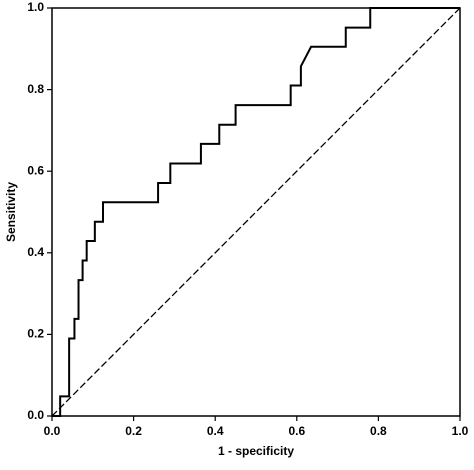 The image size is (474, 470). I want to click on x-tick-label: 0.4, so click(215, 431).